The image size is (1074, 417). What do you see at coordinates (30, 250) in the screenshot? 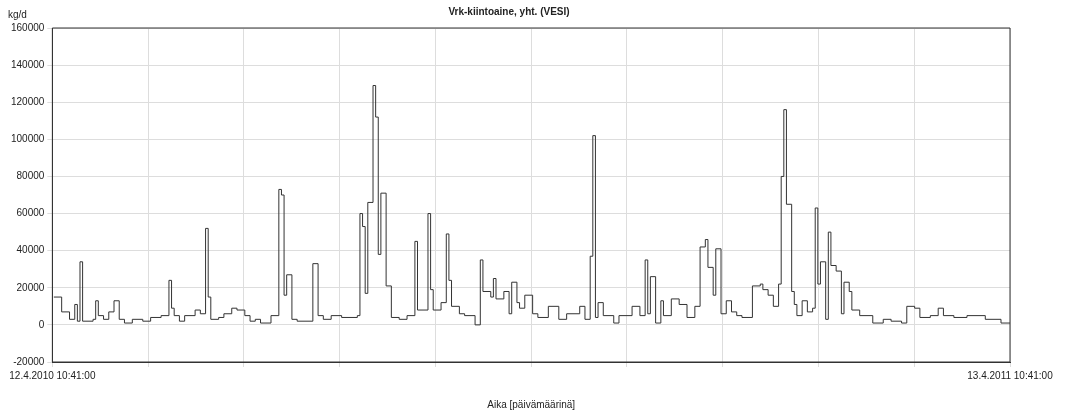
I see `y-tick-label: 40000` at bounding box center [30, 250].